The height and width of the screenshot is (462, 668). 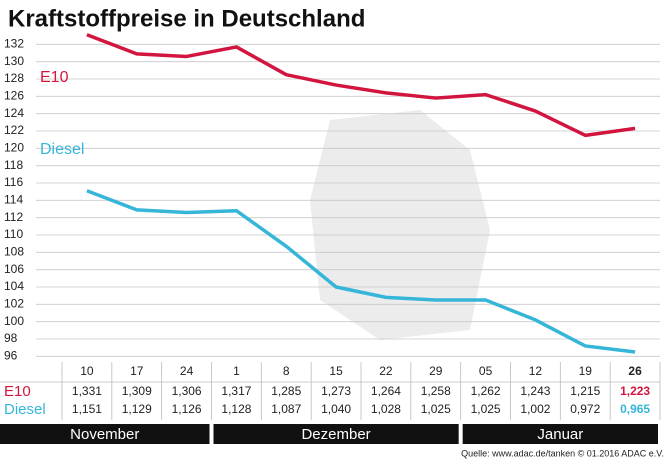 I want to click on month-label: Dezember, so click(x=335, y=434).